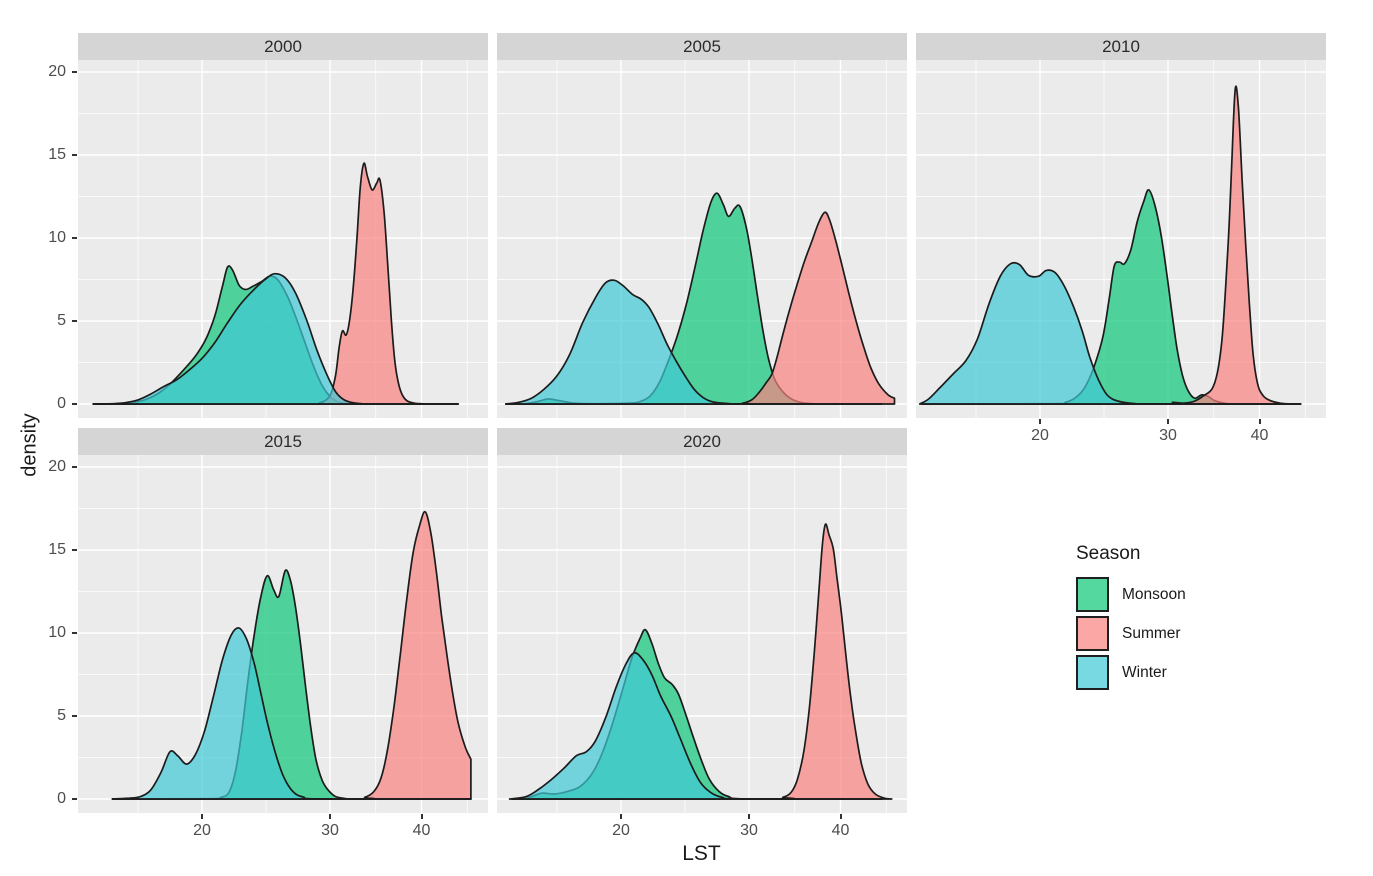 The image size is (1373, 876). I want to click on facet-panel: 2005, so click(702, 225).